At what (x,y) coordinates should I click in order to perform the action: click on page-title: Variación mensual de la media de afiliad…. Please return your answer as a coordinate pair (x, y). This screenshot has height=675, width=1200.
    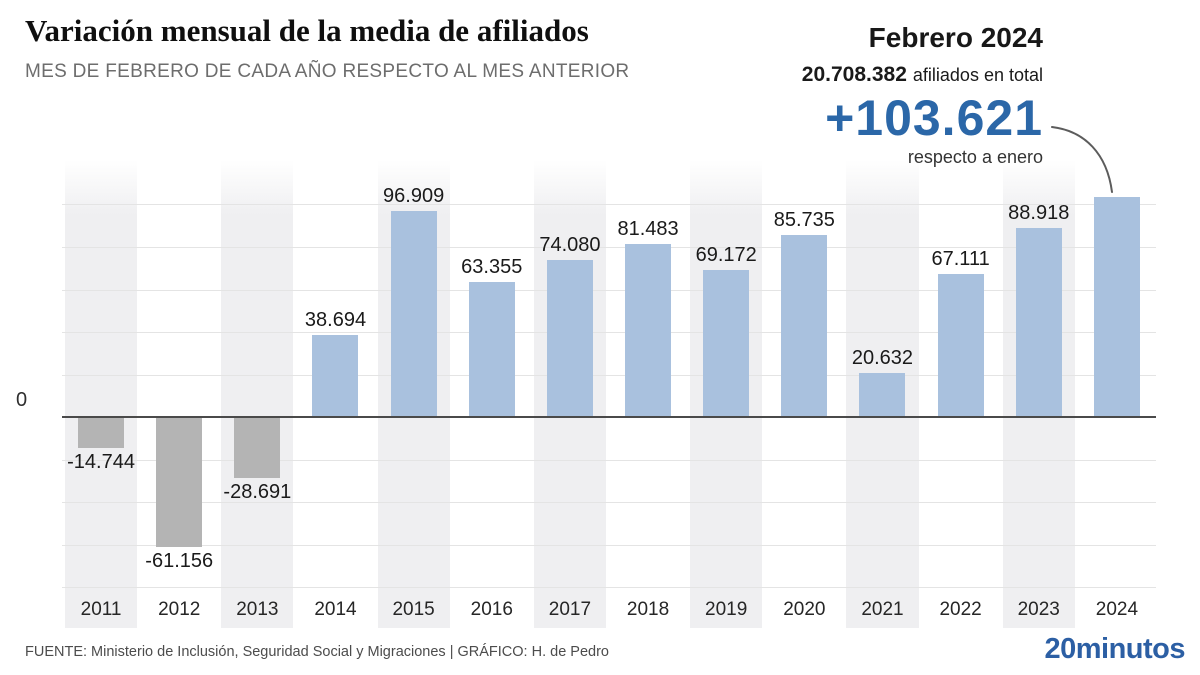
    Looking at the image, I should click on (307, 30).